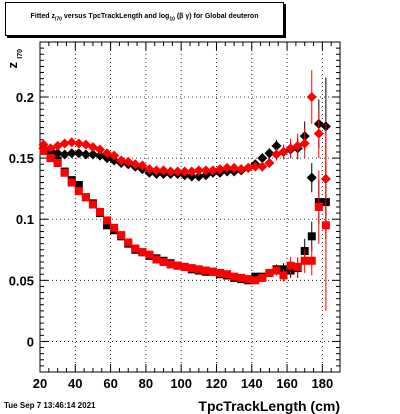 The width and height of the screenshot is (400, 414). I want to click on y-axis-label: z, so click(12, 65).